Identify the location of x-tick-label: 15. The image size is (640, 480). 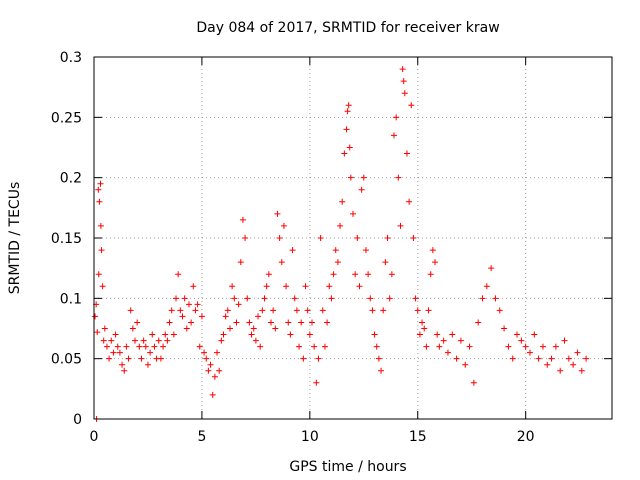
(418, 437).